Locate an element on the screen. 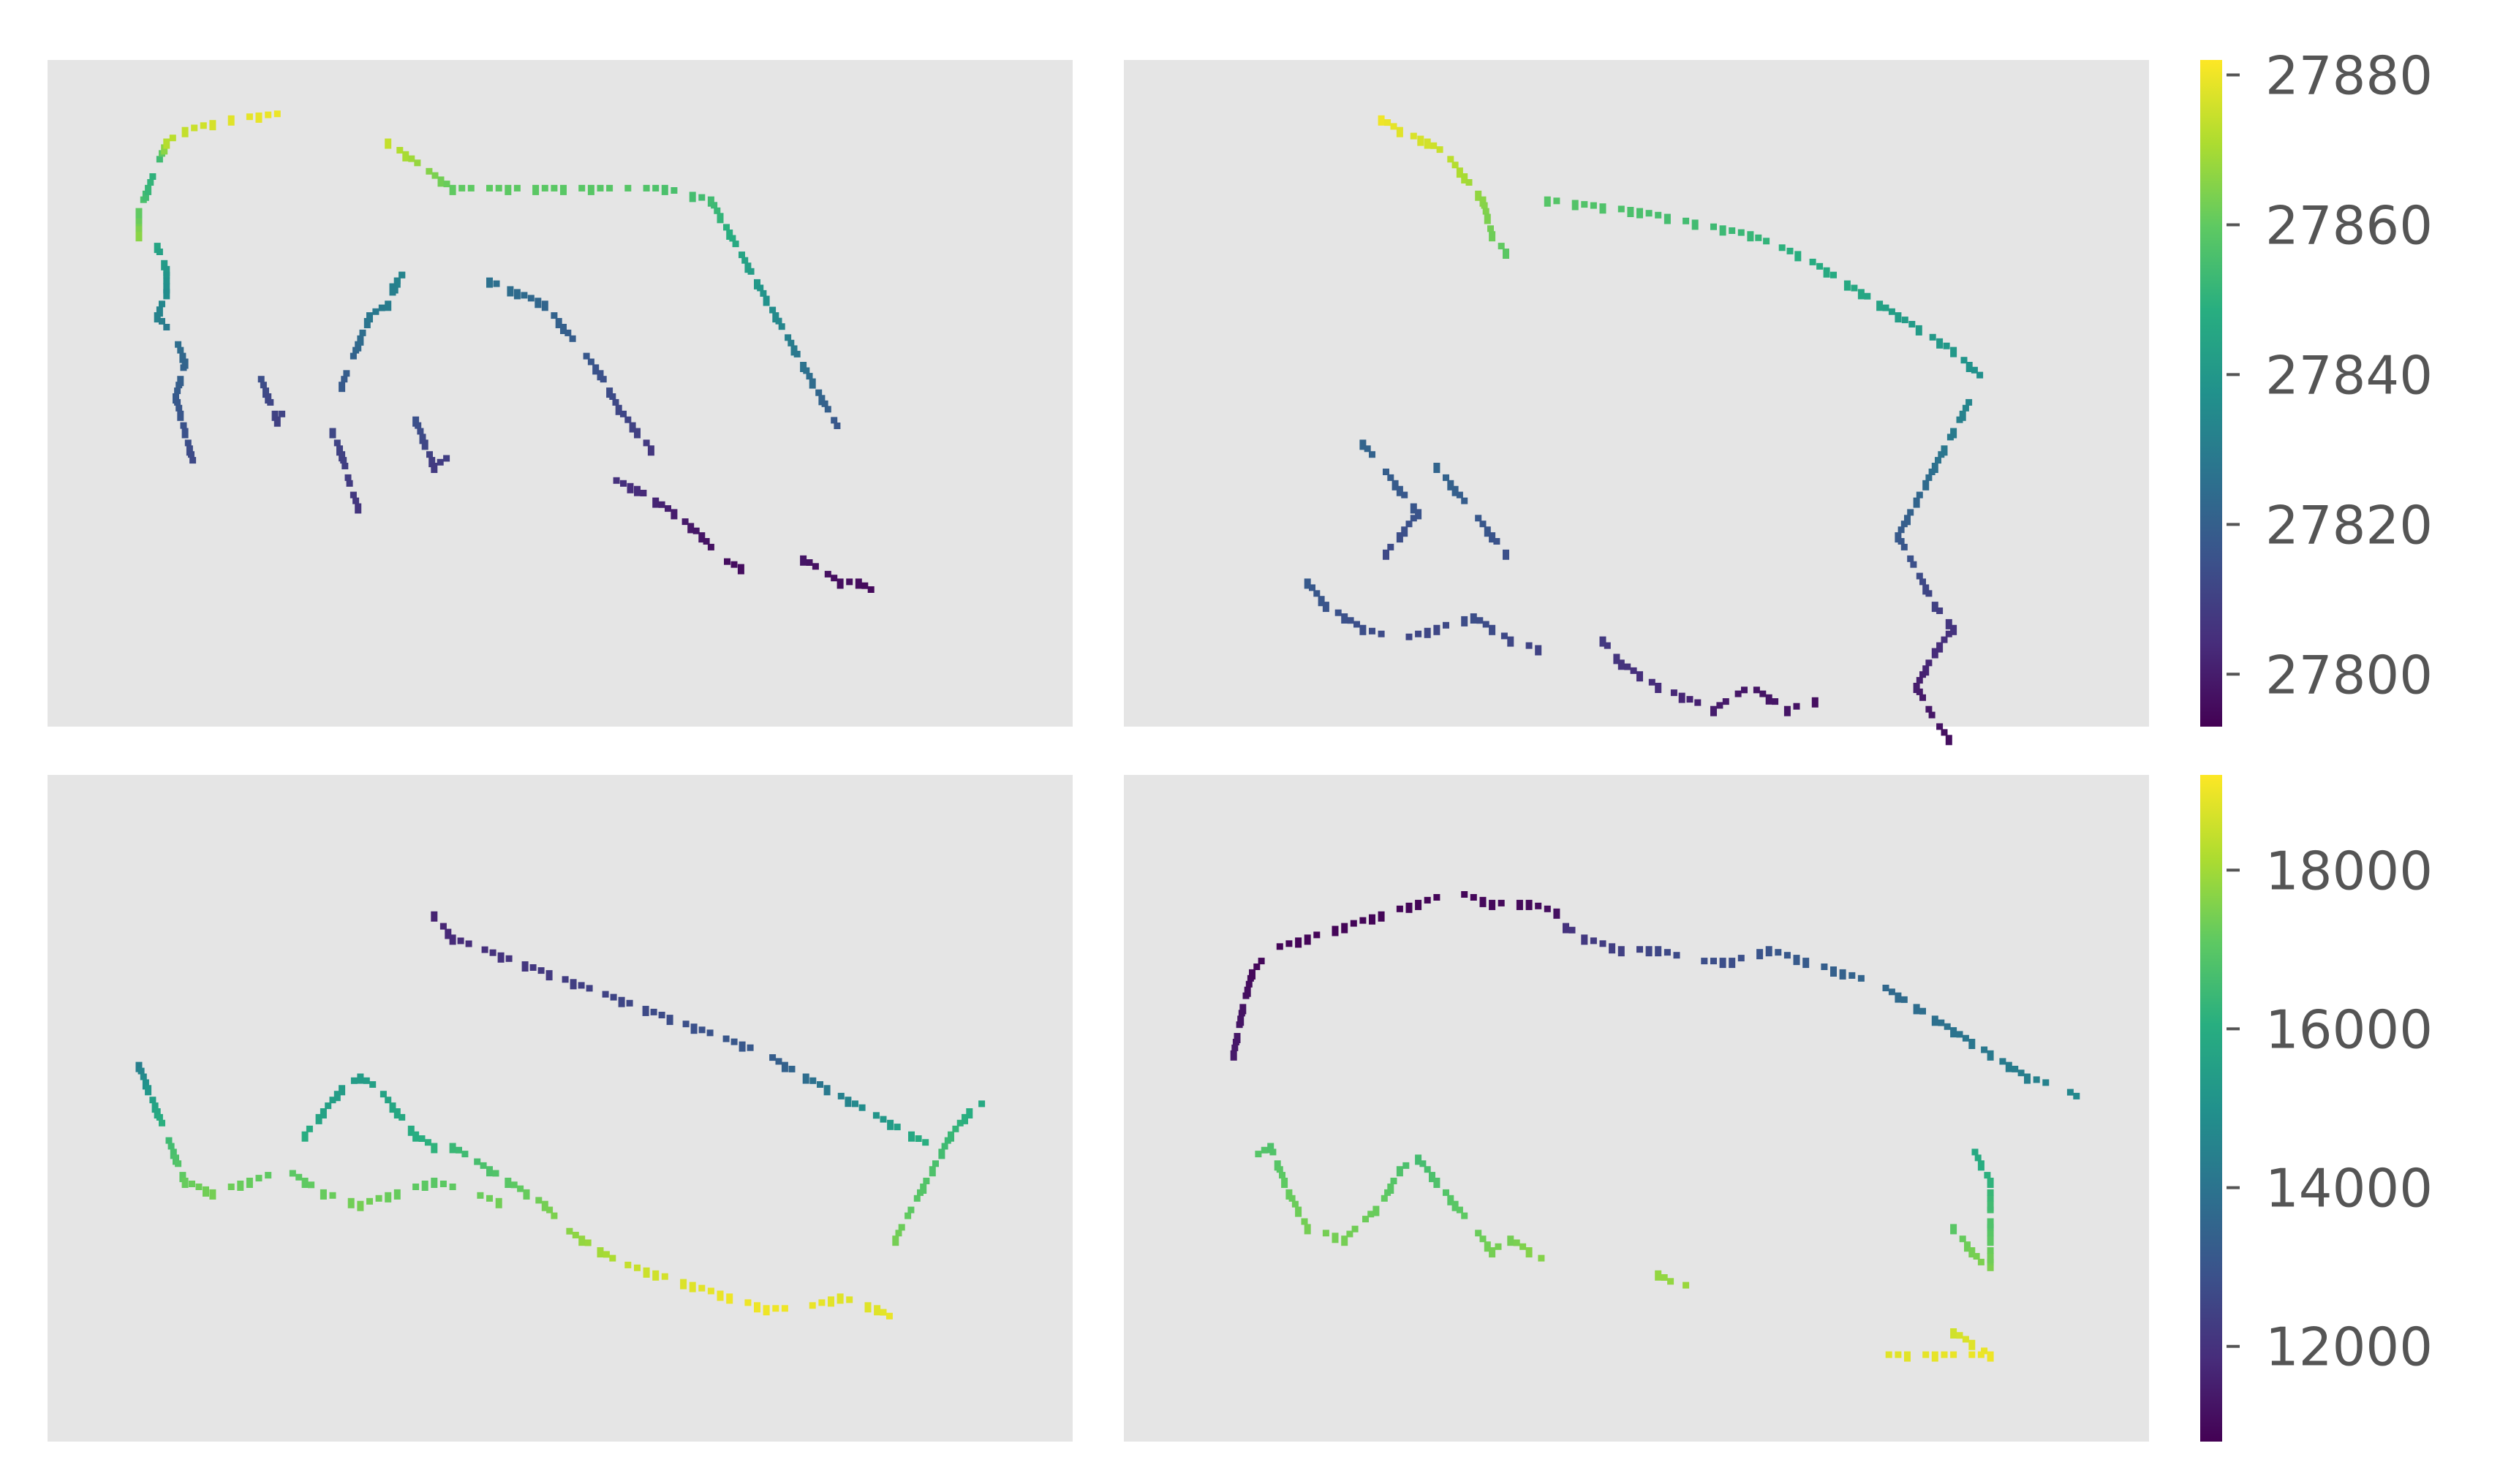 This screenshot has height=1484, width=2500. colorbar-tick-label: 27800 is located at coordinates (2349, 674).